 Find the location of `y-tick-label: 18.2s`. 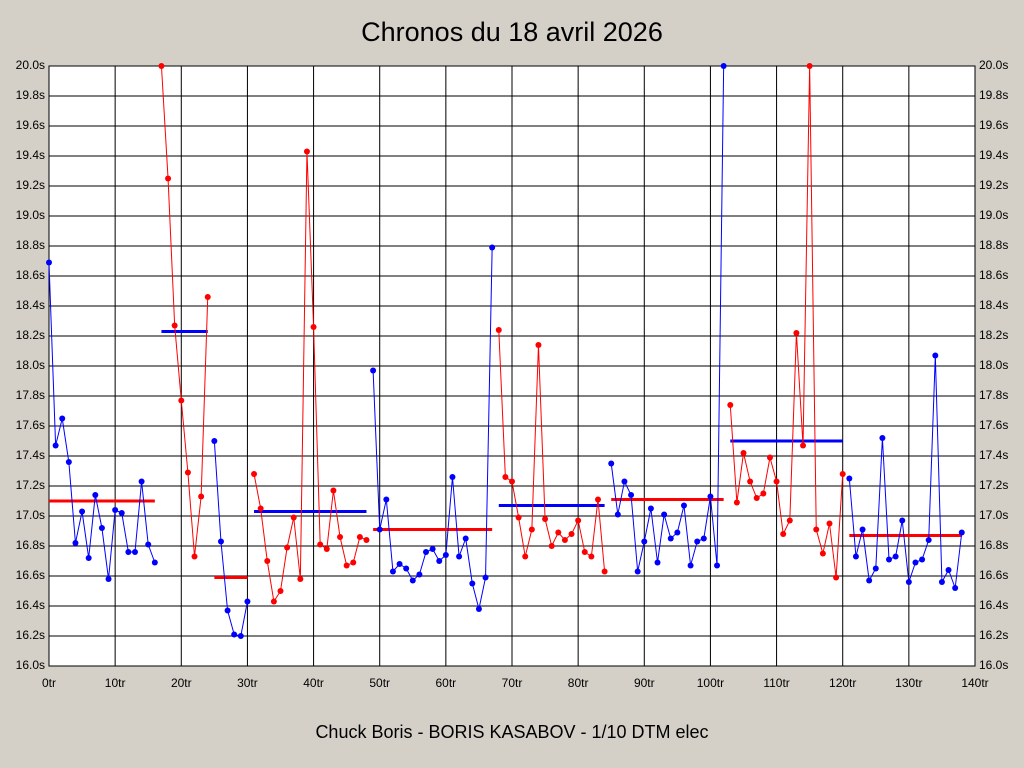

y-tick-label: 18.2s is located at coordinates (30, 335).